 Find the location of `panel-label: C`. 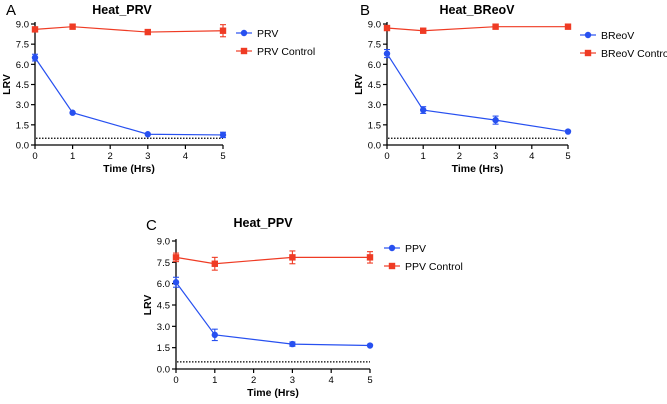

panel-label: C is located at coordinates (151, 225).